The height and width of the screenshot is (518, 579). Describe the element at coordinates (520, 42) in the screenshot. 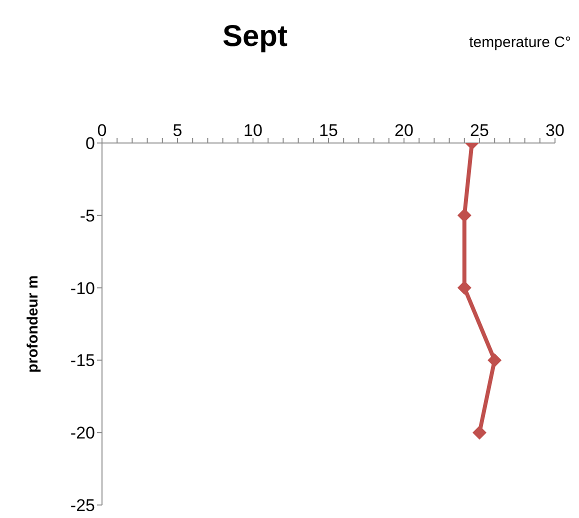

I see `x-axis-title: temperature C°` at that location.